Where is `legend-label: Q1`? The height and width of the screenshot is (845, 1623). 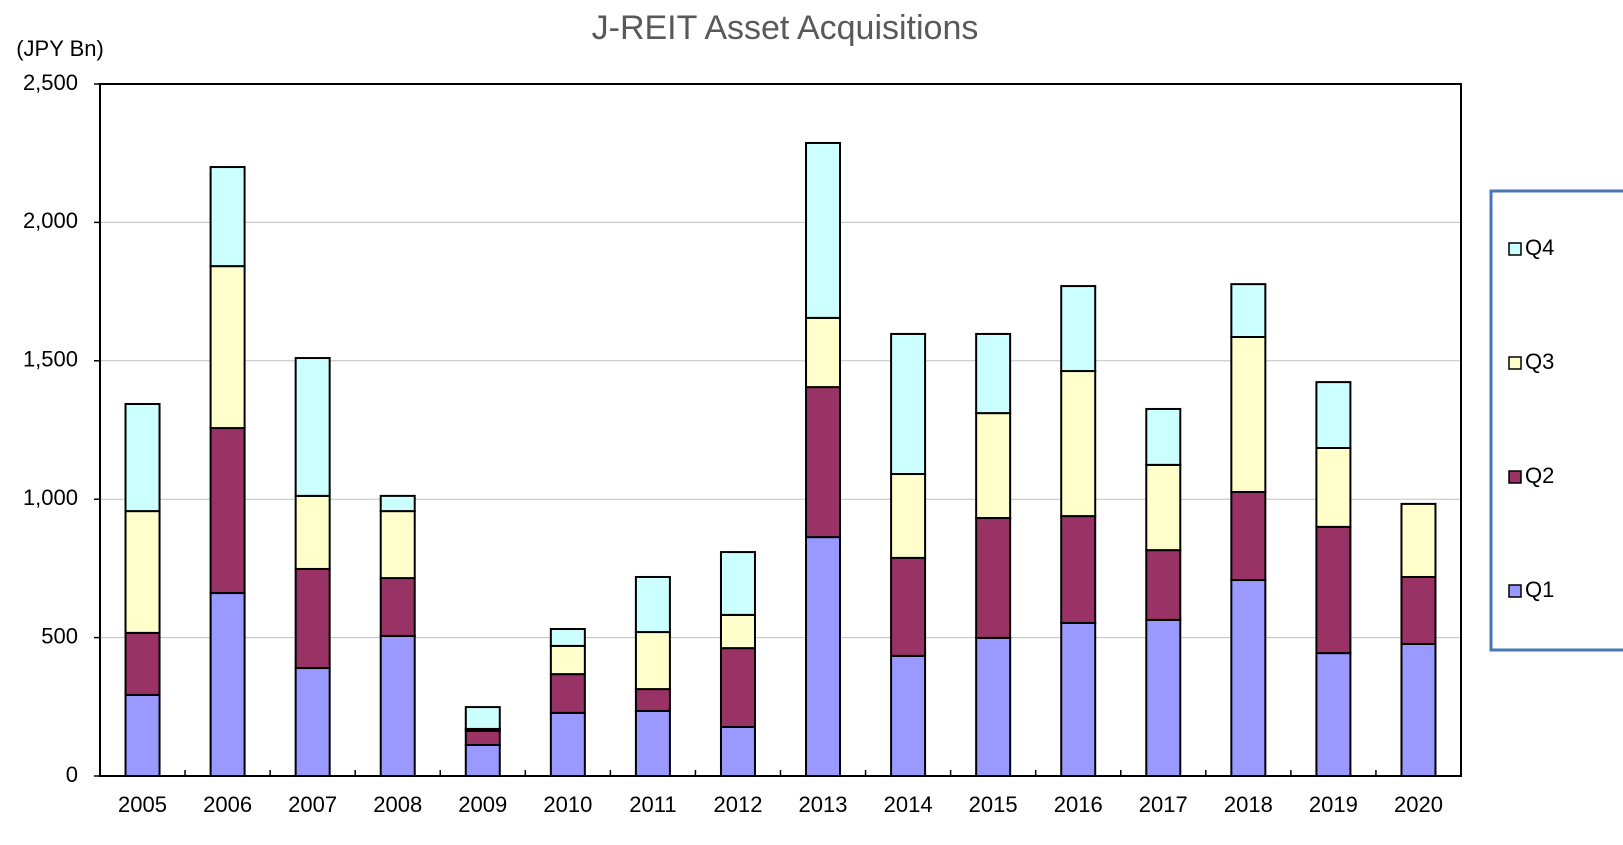 legend-label: Q1 is located at coordinates (1539, 589).